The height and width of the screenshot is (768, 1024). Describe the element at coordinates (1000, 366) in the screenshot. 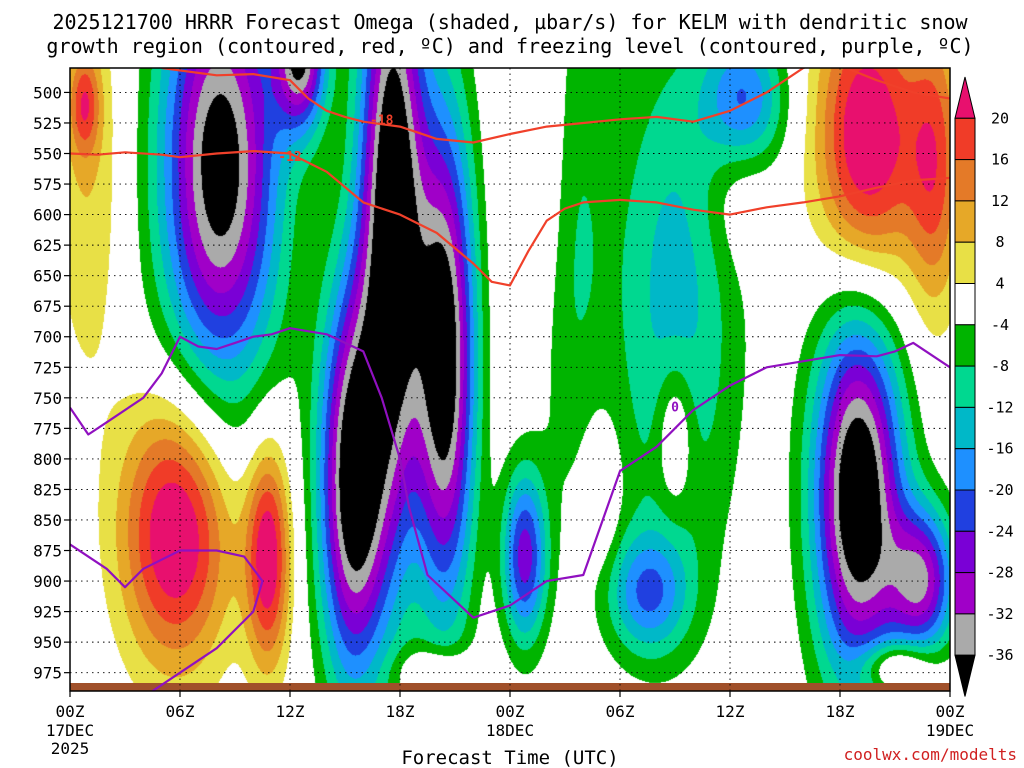

I see `colorbar-label: -8` at that location.